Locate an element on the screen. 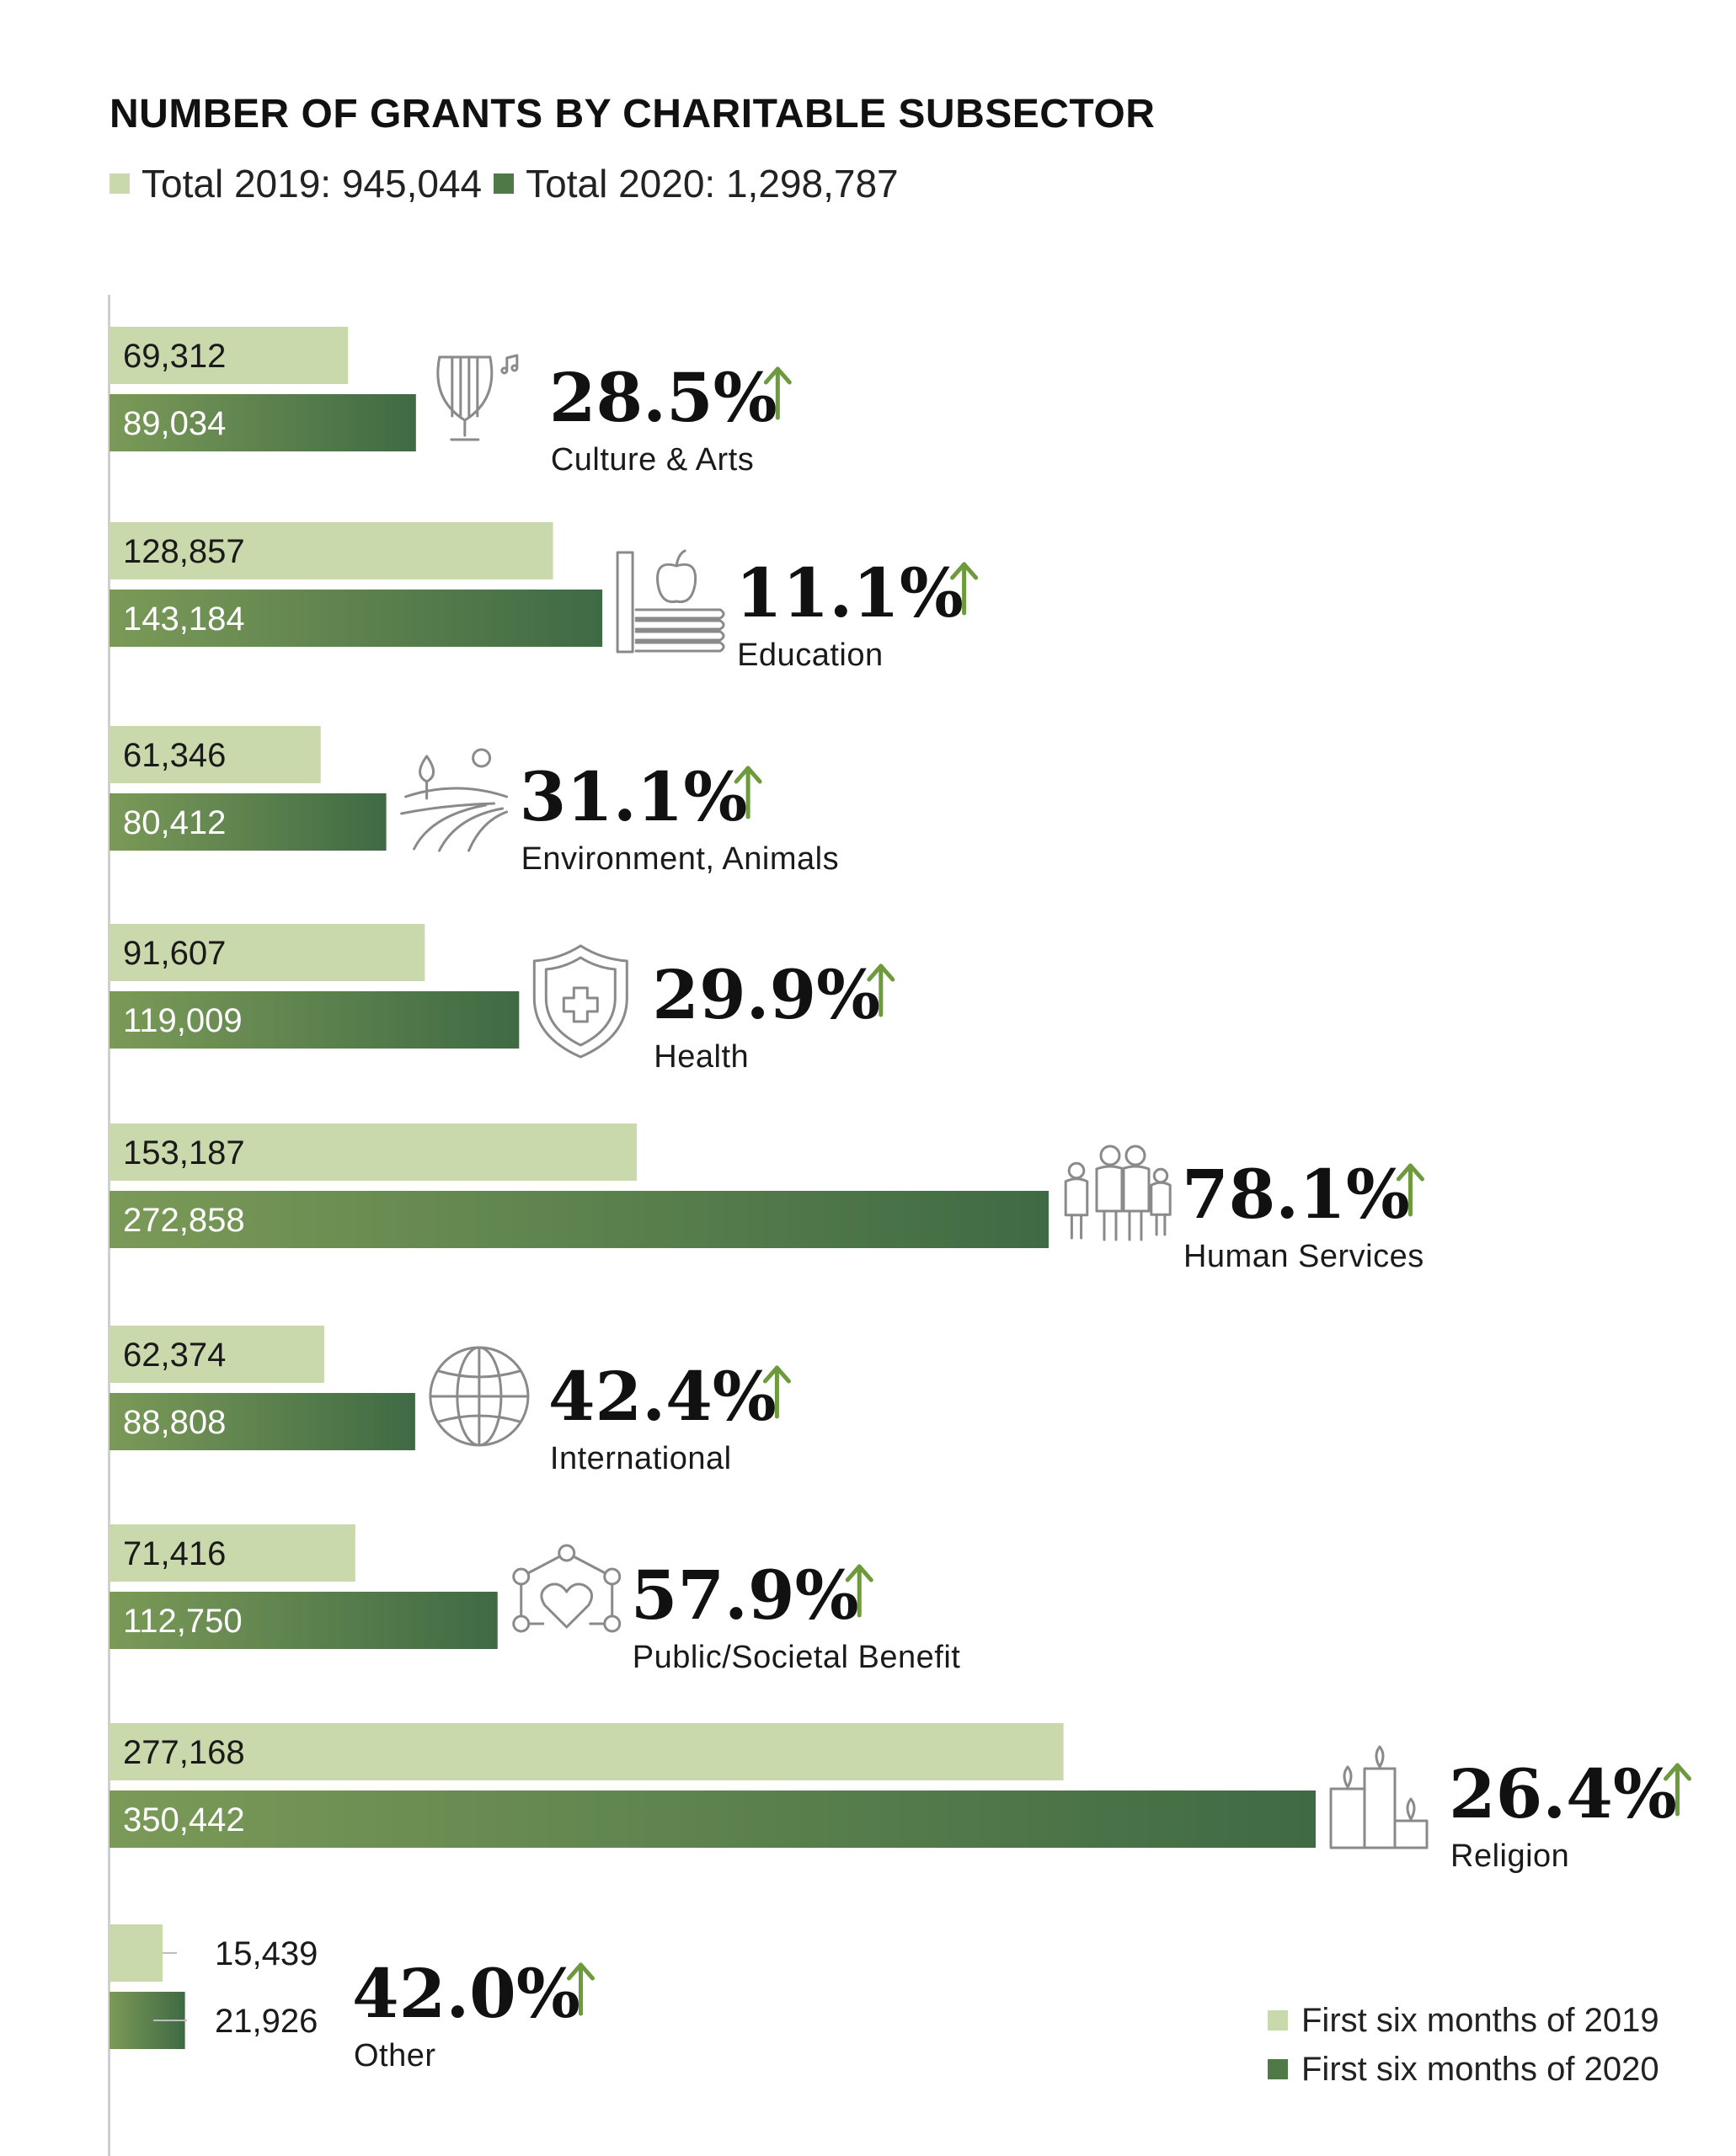  pct-change-7: 26.4% is located at coordinates (1563, 1794).